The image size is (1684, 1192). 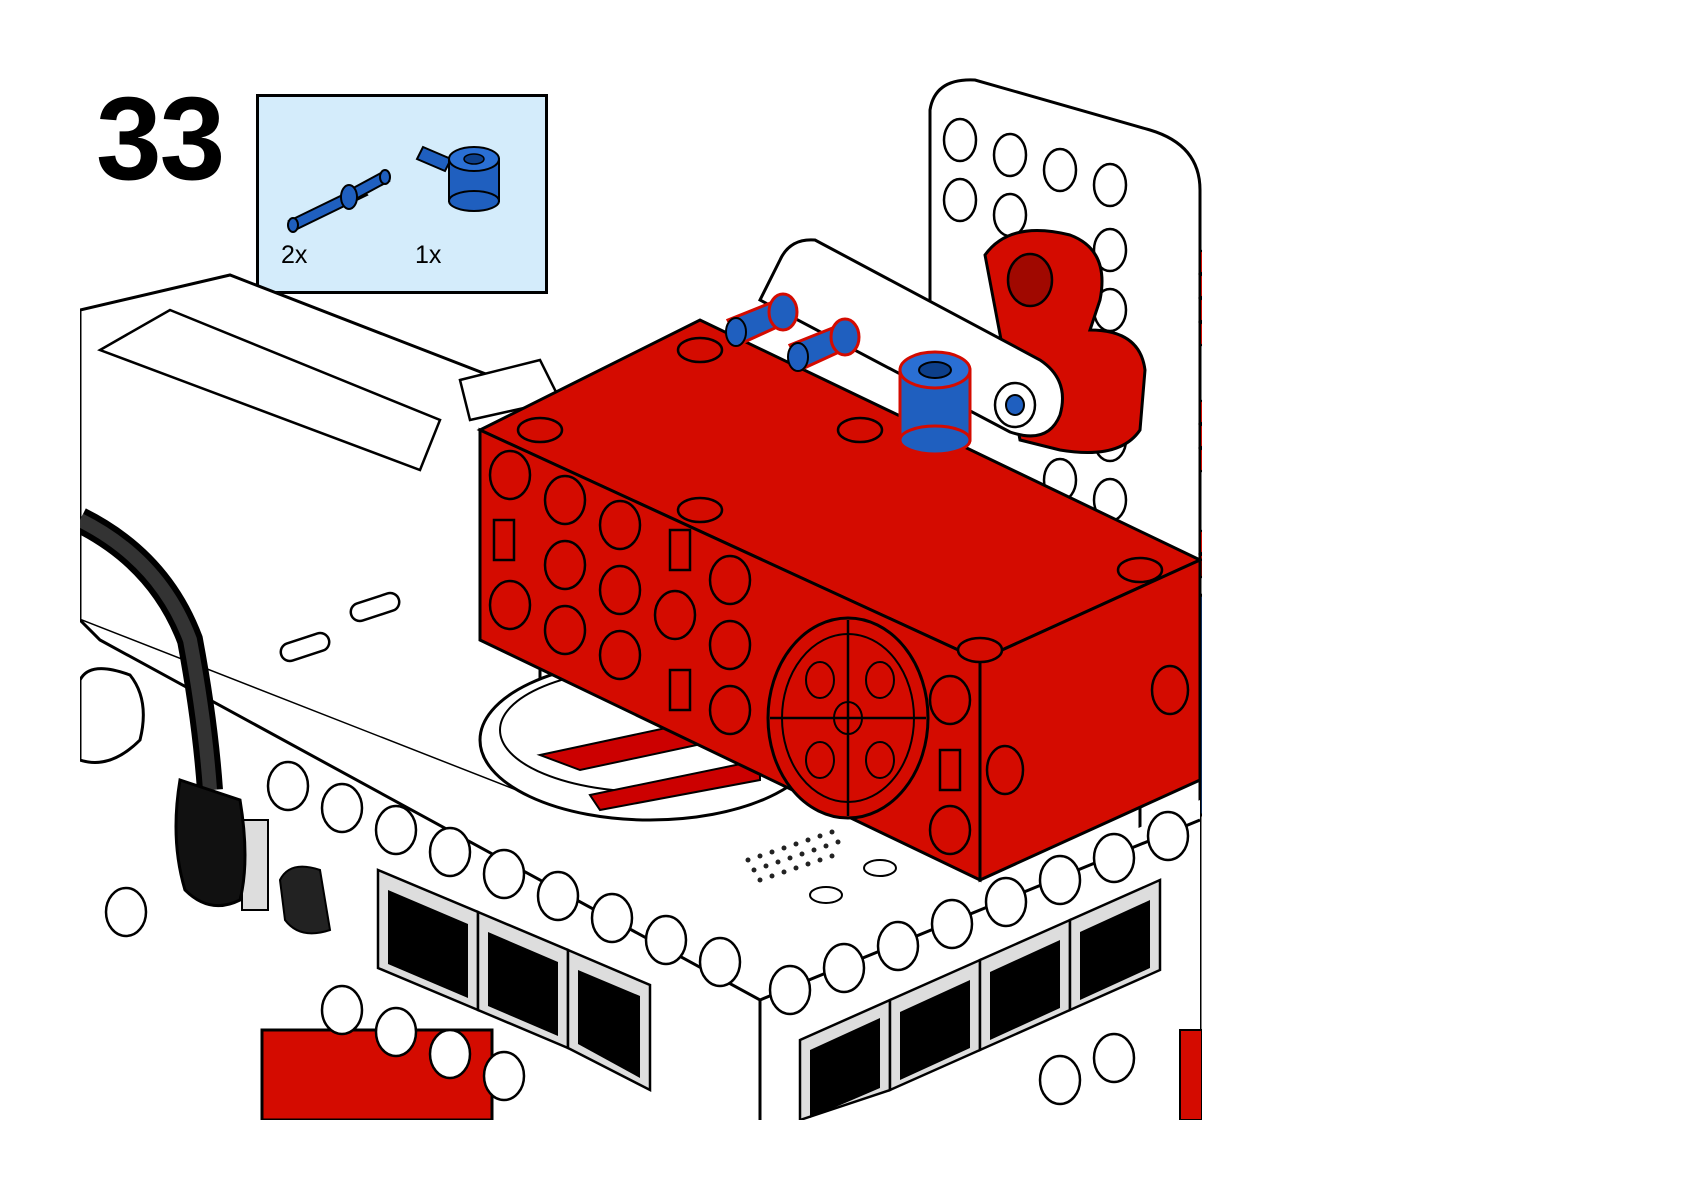 I want to click on hub-ports-right, so click(x=980, y=999).